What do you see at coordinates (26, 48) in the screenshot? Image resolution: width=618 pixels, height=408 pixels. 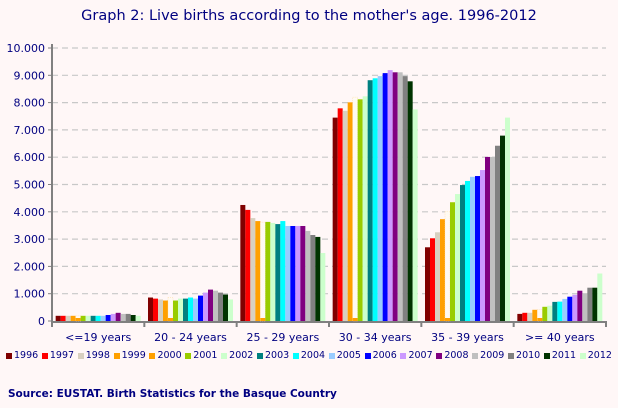 I see `y-tick-label: 10.000` at bounding box center [26, 48].